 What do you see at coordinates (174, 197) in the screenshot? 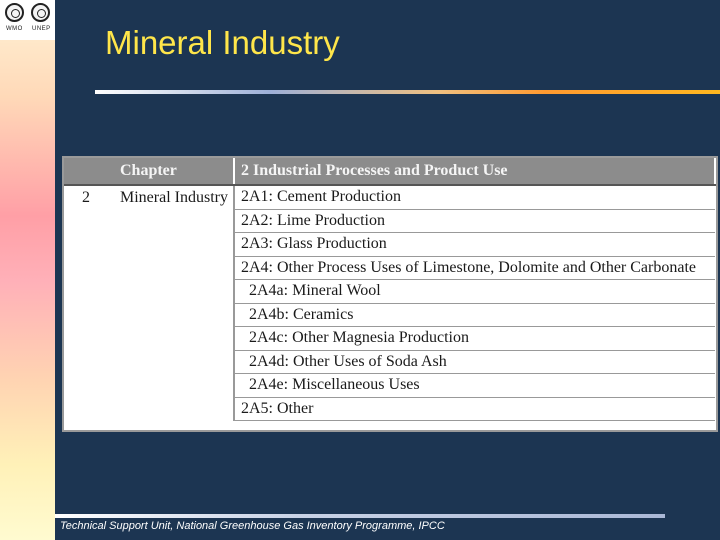
I see `chapter-name: Mineral Industry` at bounding box center [174, 197].